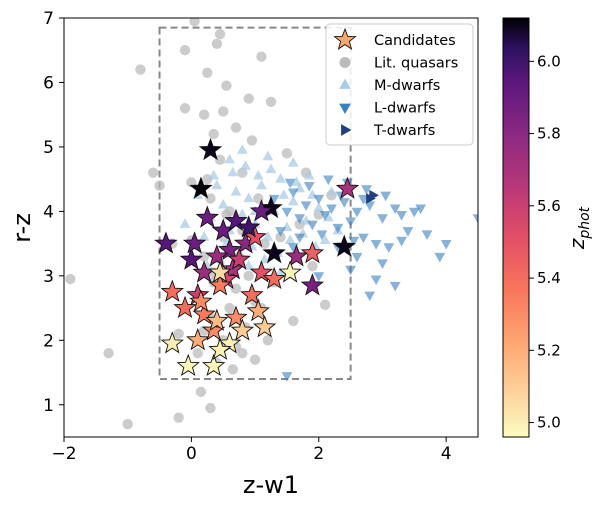  Describe the element at coordinates (416, 64) in the screenshot. I see `legend-label: Lit. quasars` at that location.